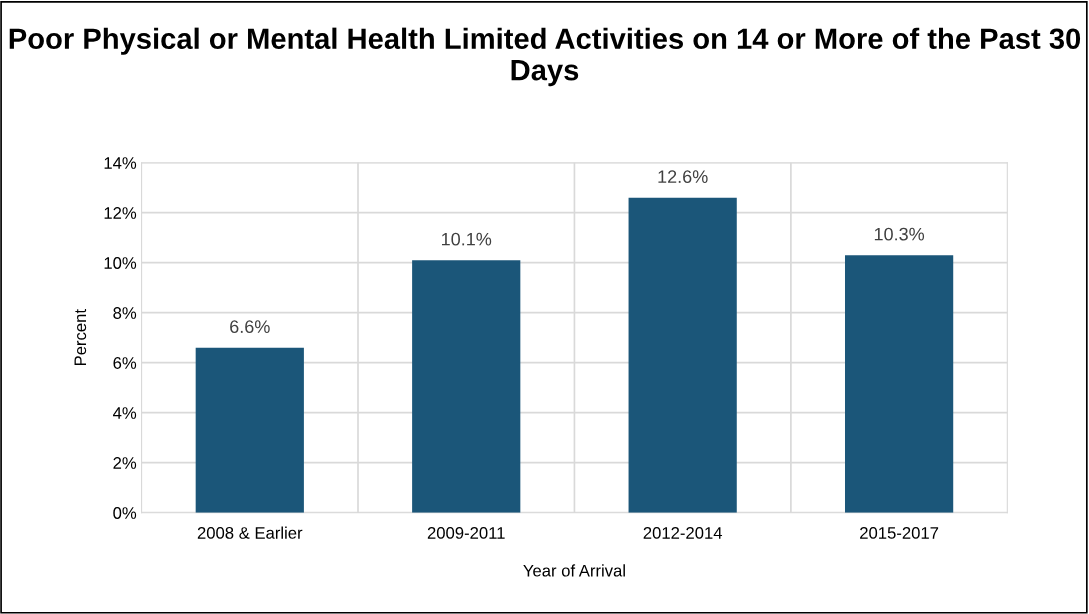  What do you see at coordinates (574, 570) in the screenshot?
I see `x-axis-title: Year of Arrival` at bounding box center [574, 570].